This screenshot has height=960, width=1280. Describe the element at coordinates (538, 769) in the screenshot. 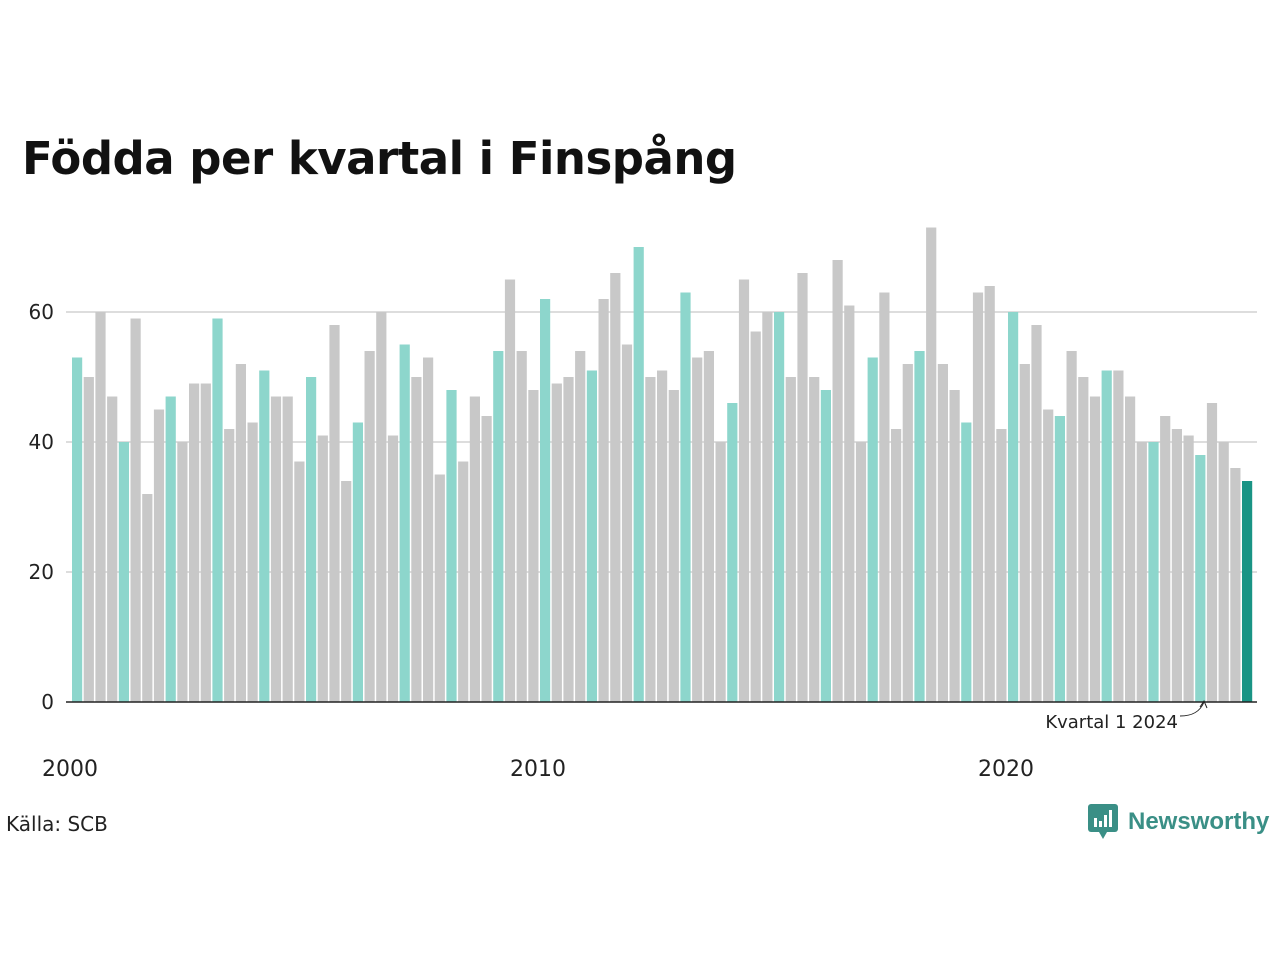

I see `x-tick-label: 2010` at that location.